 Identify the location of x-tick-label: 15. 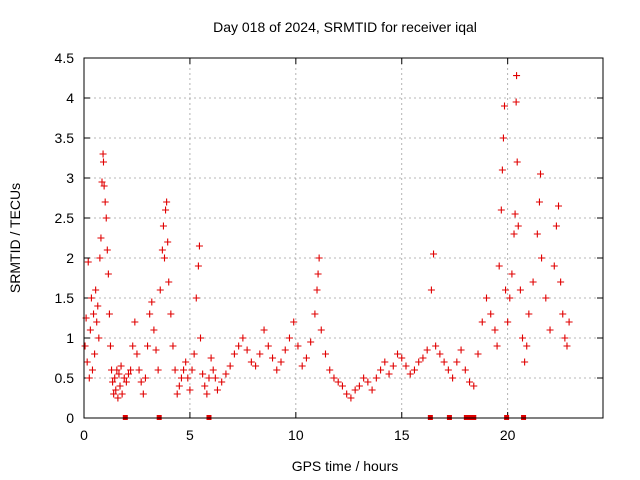
(402, 435).